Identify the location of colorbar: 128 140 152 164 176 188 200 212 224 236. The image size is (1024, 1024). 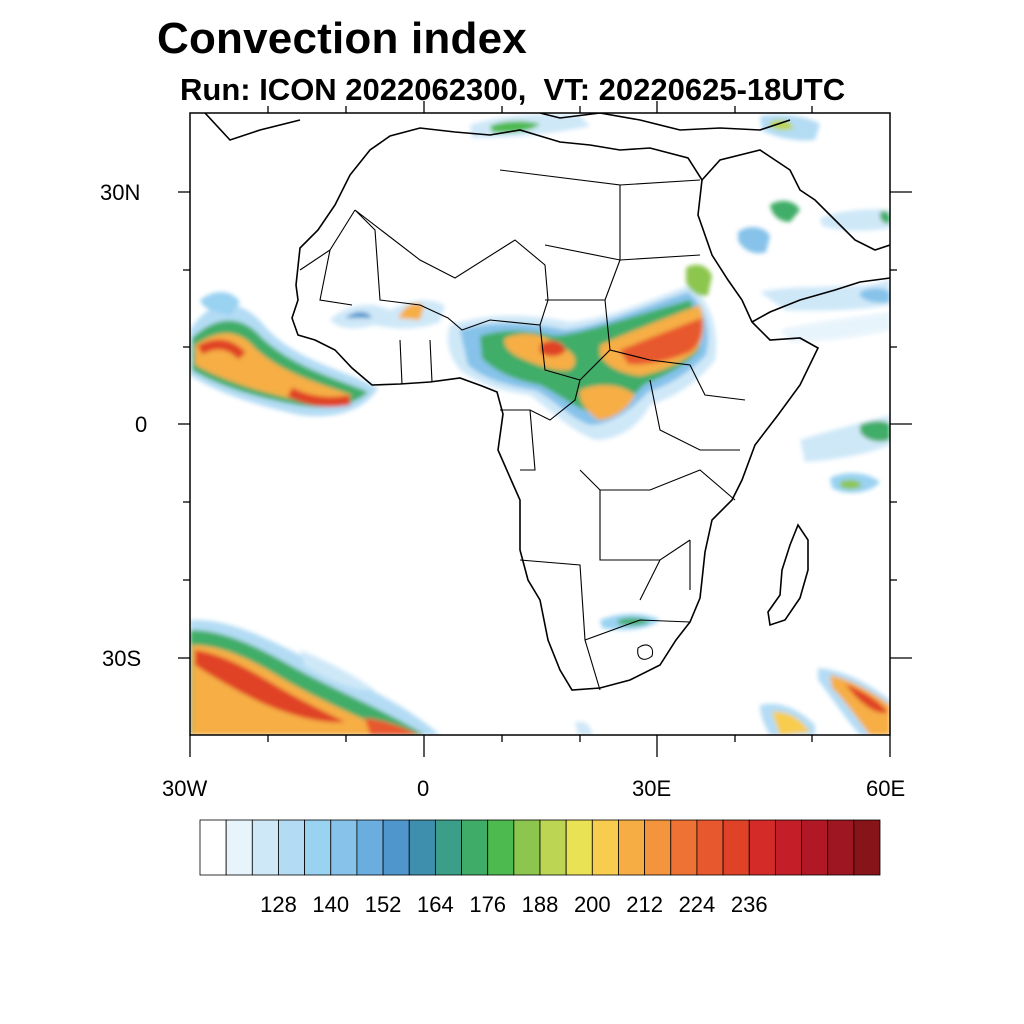
(540, 868).